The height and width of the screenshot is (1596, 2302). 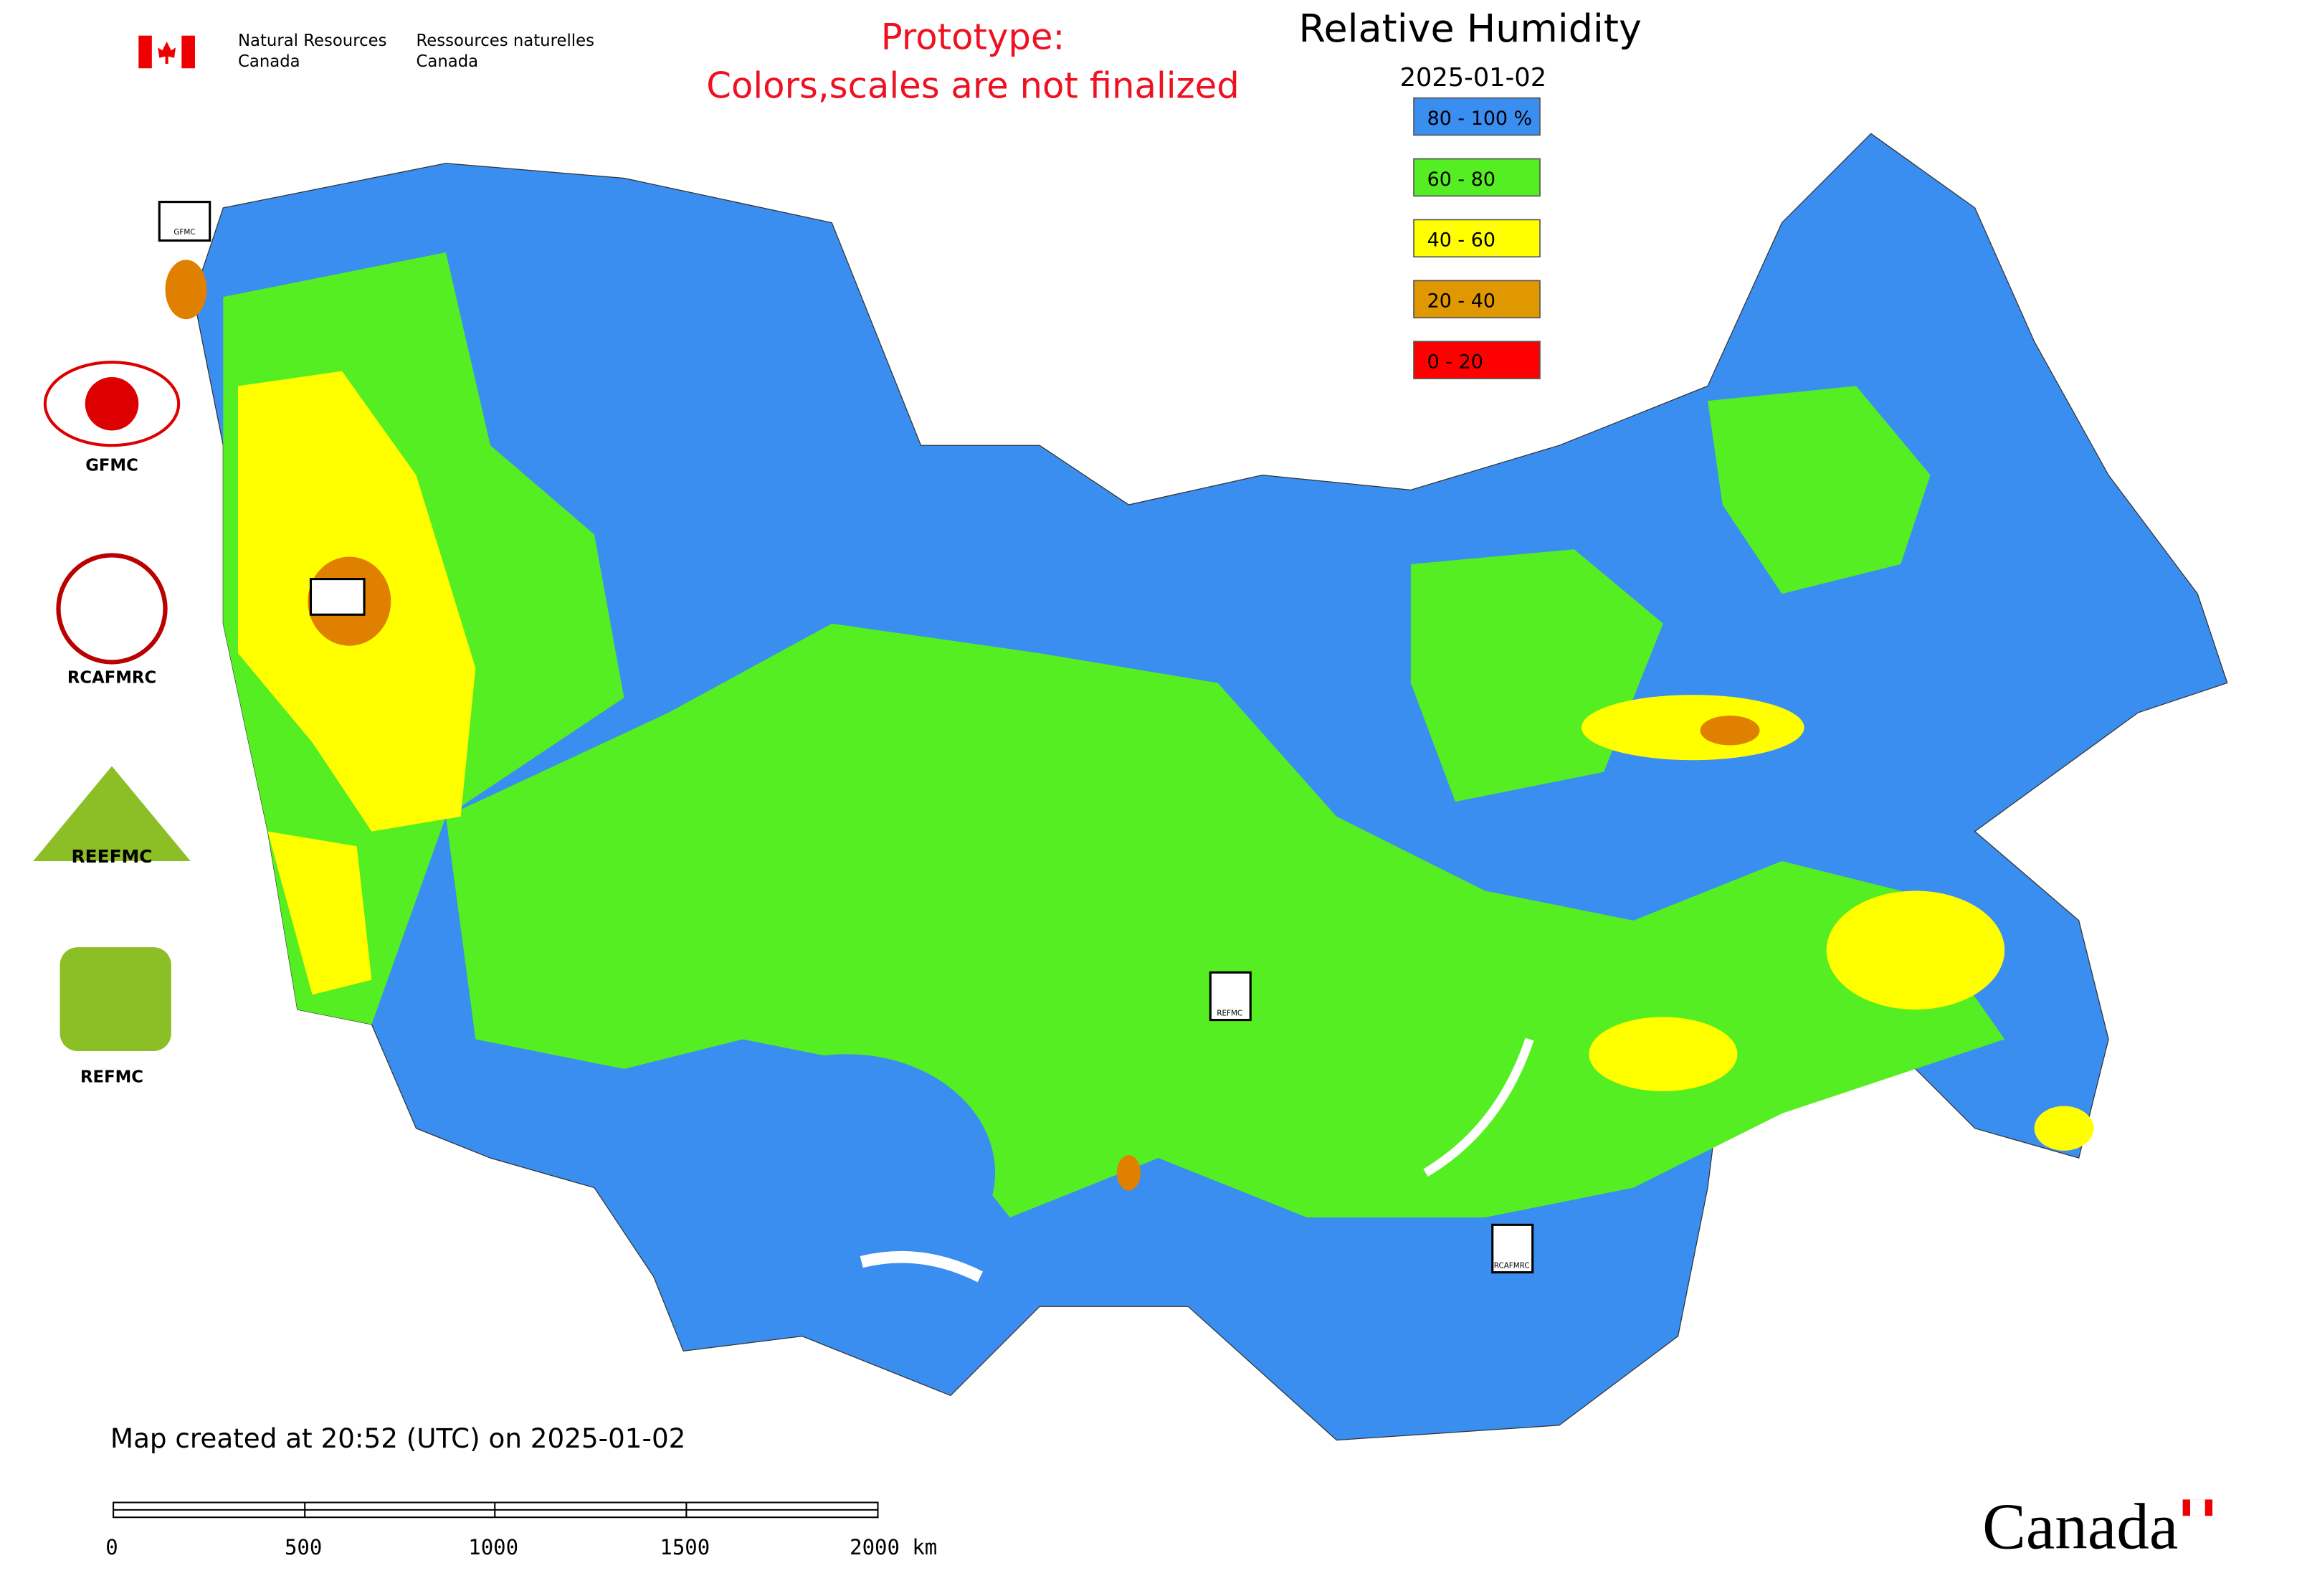 What do you see at coordinates (1480, 119) in the screenshot?
I see `legend-label: 80 - 100 %` at bounding box center [1480, 119].